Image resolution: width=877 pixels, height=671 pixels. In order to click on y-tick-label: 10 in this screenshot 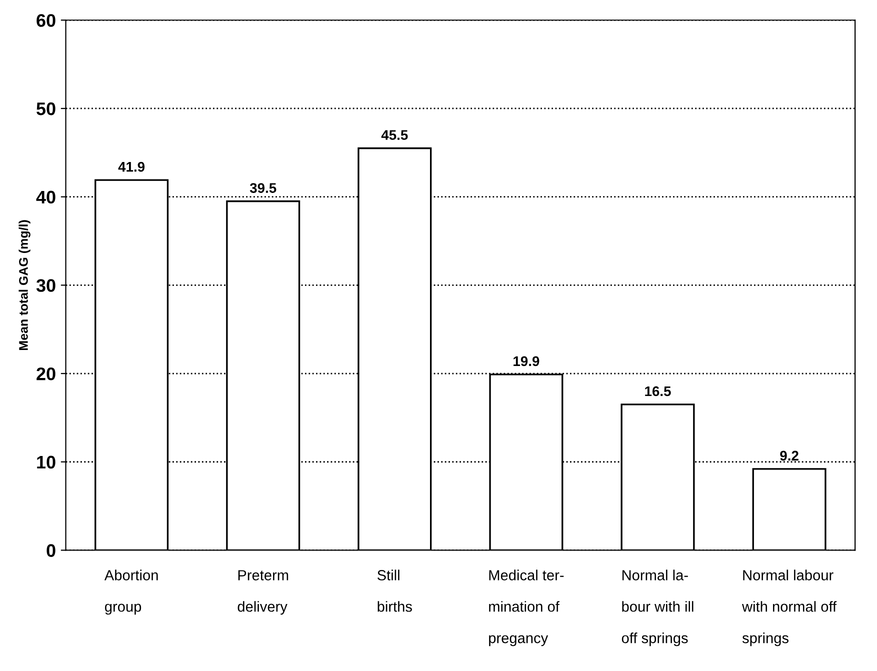, I will do `click(46, 462)`.